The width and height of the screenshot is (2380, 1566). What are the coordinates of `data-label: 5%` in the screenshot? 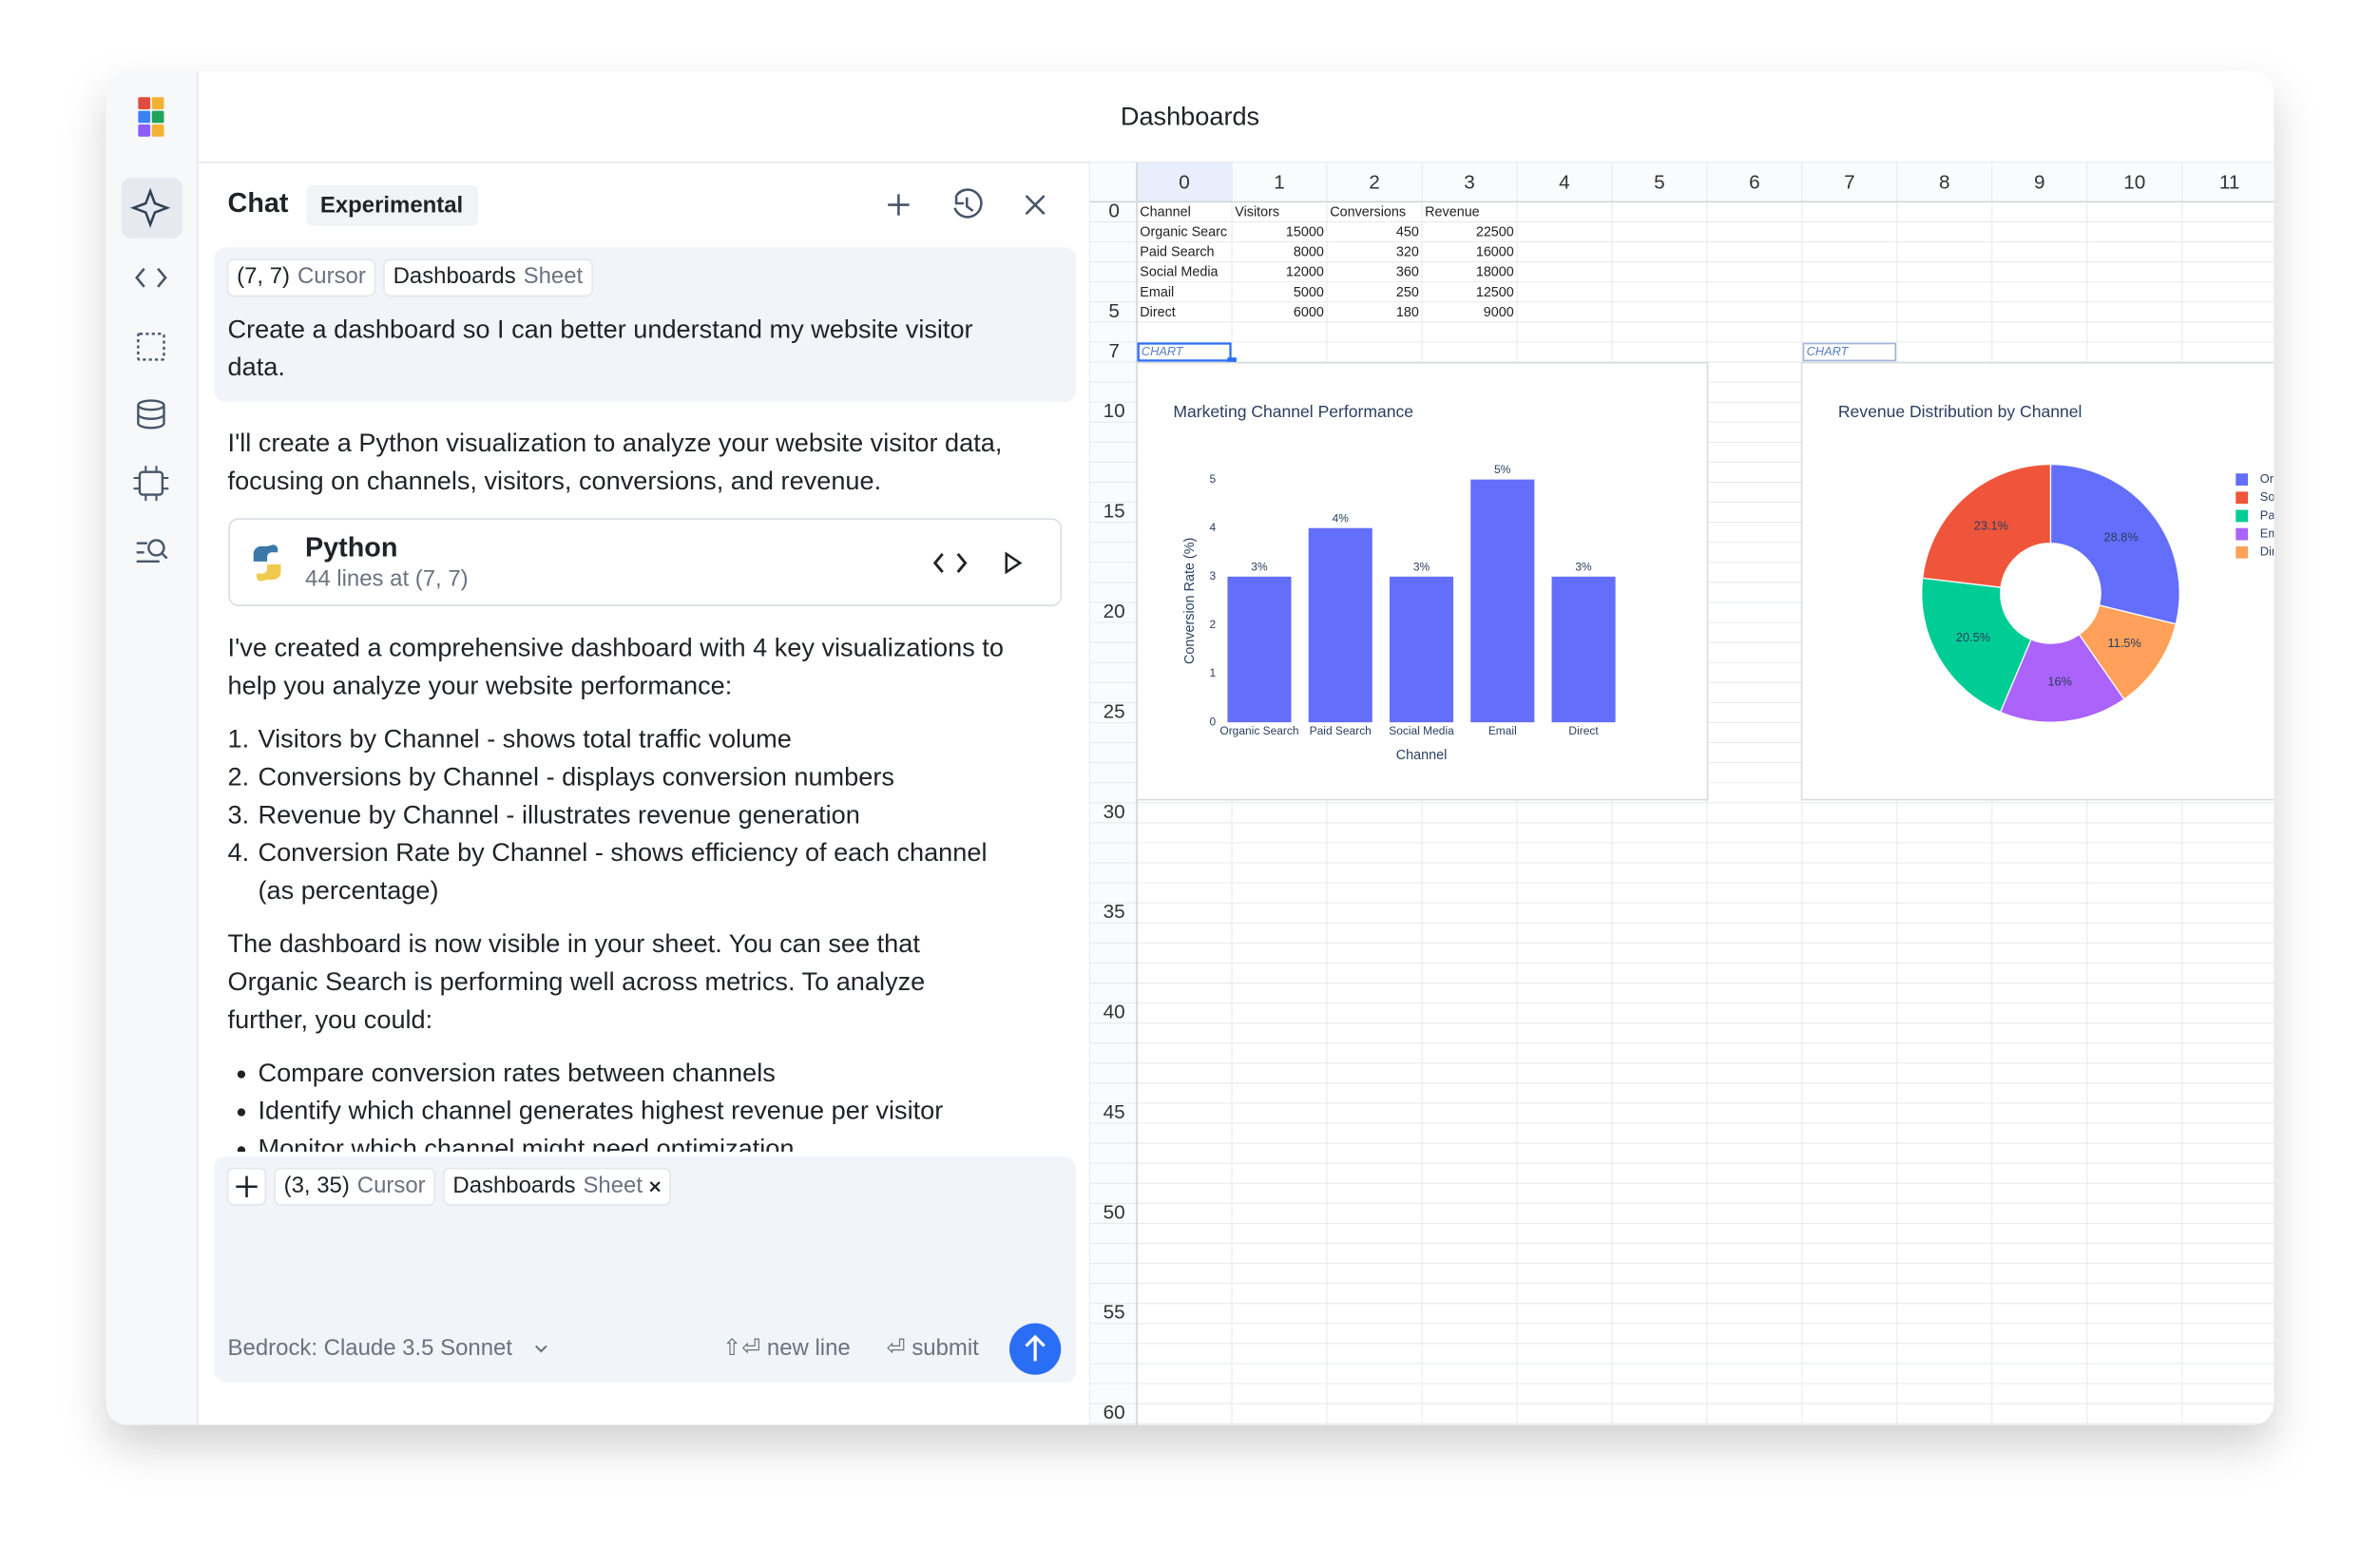 It's located at (1502, 469).